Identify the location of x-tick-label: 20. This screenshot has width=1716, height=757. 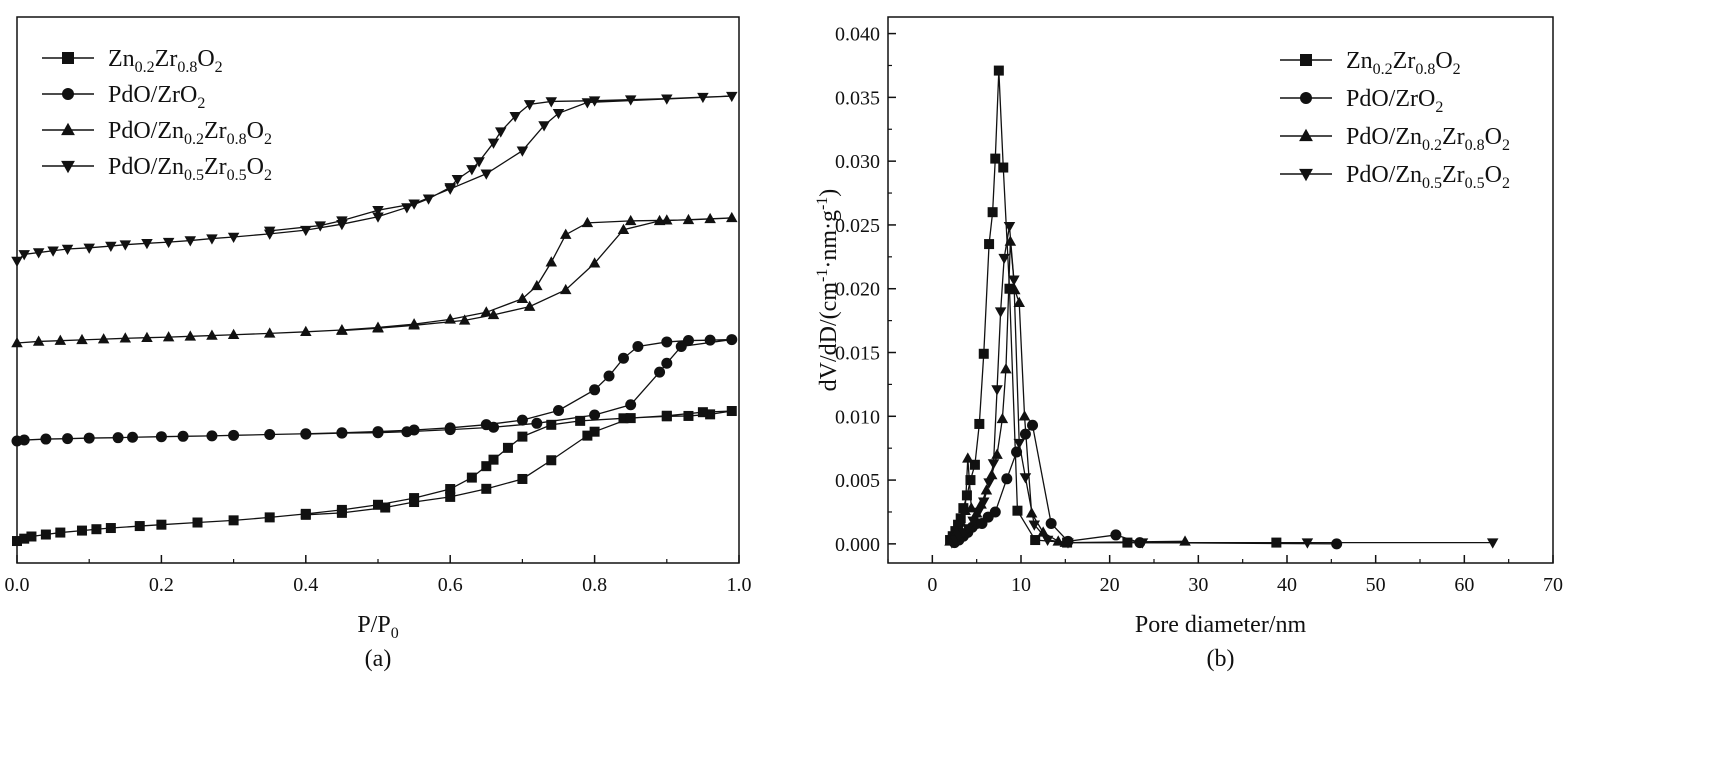
(1110, 585).